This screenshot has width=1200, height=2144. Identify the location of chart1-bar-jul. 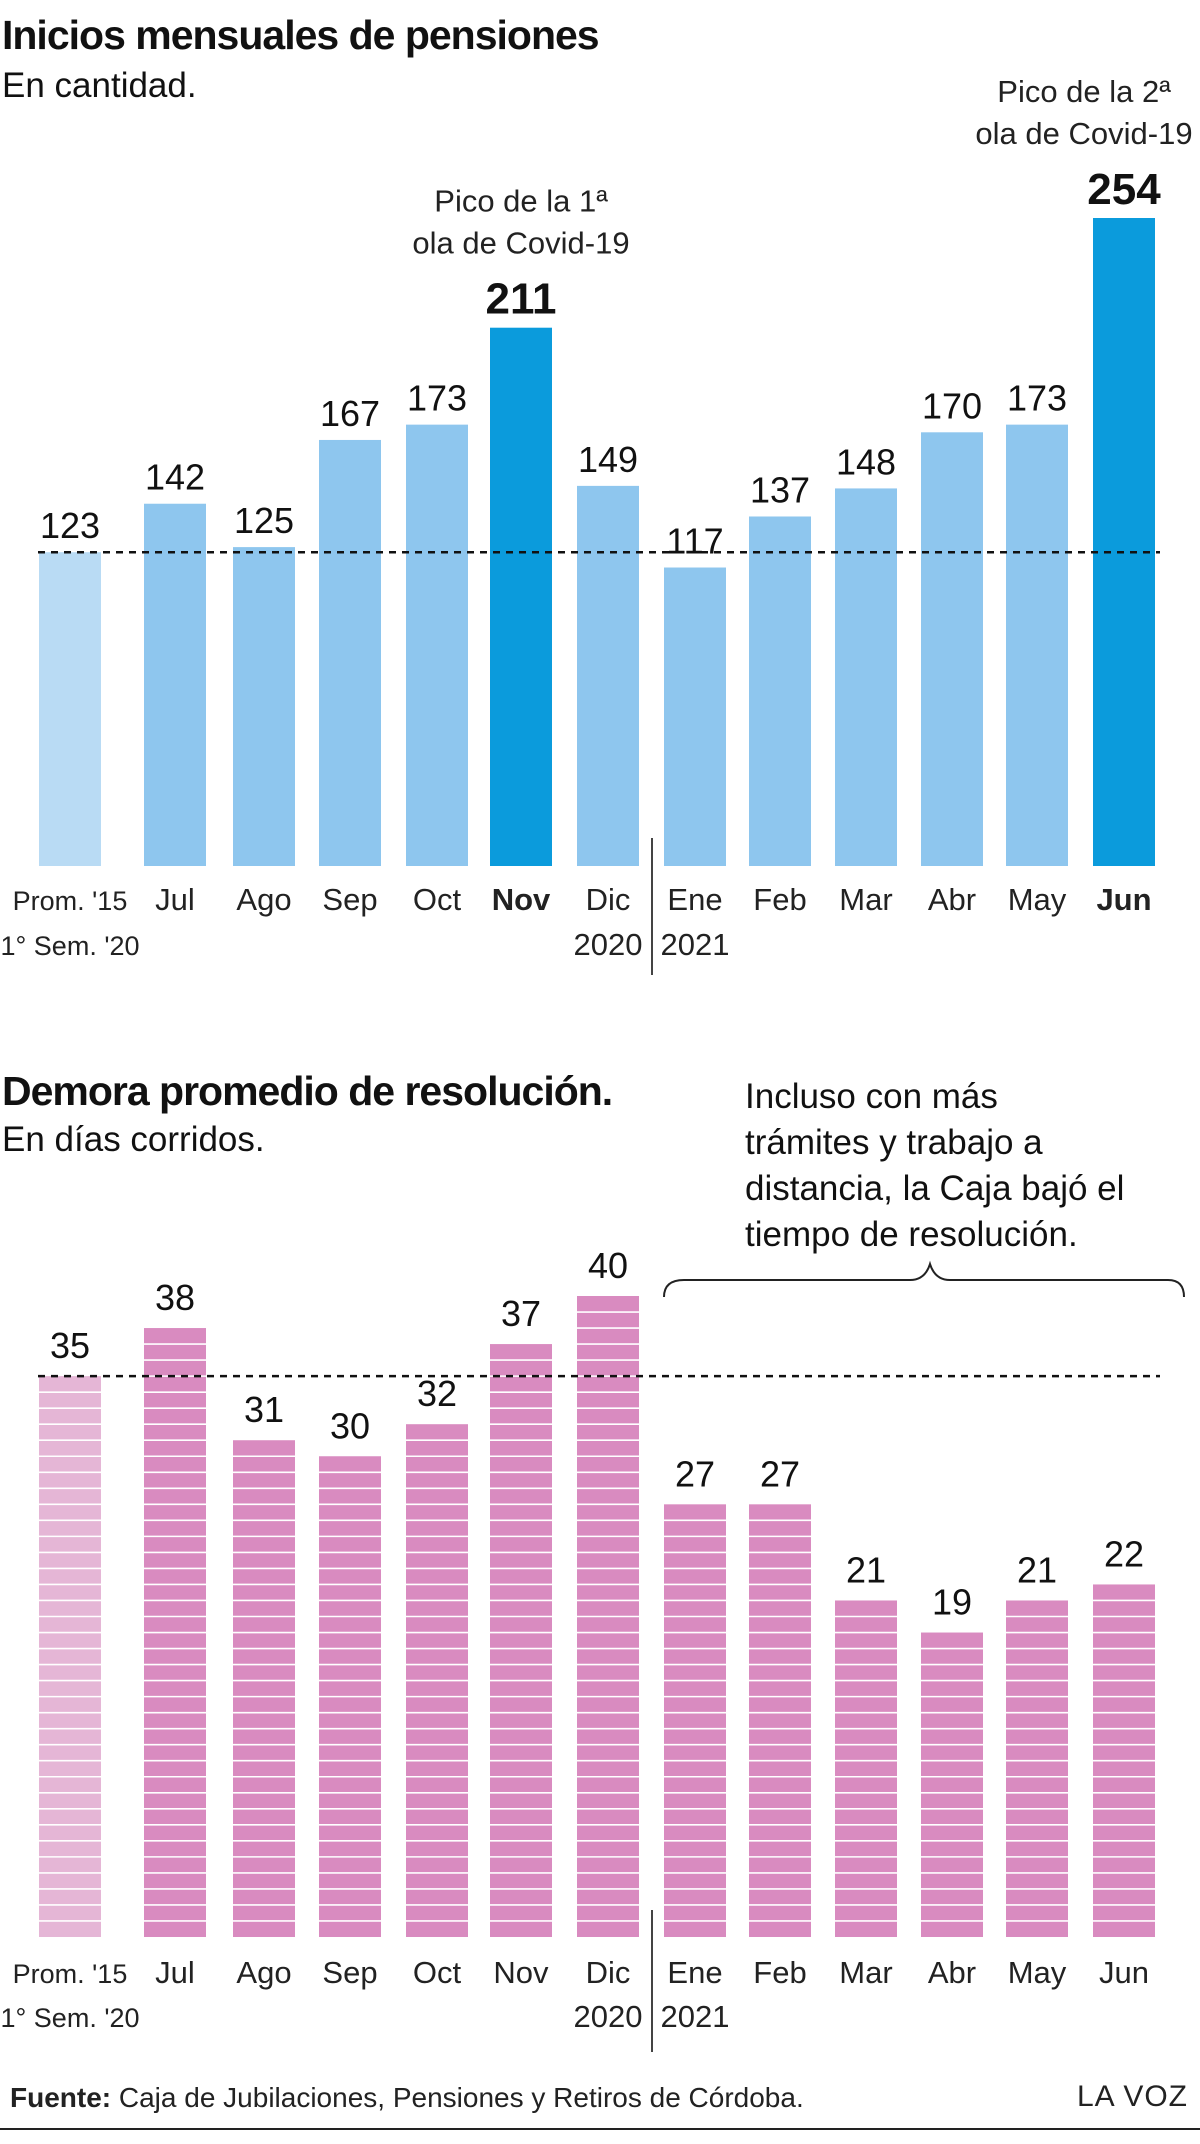
(175, 684).